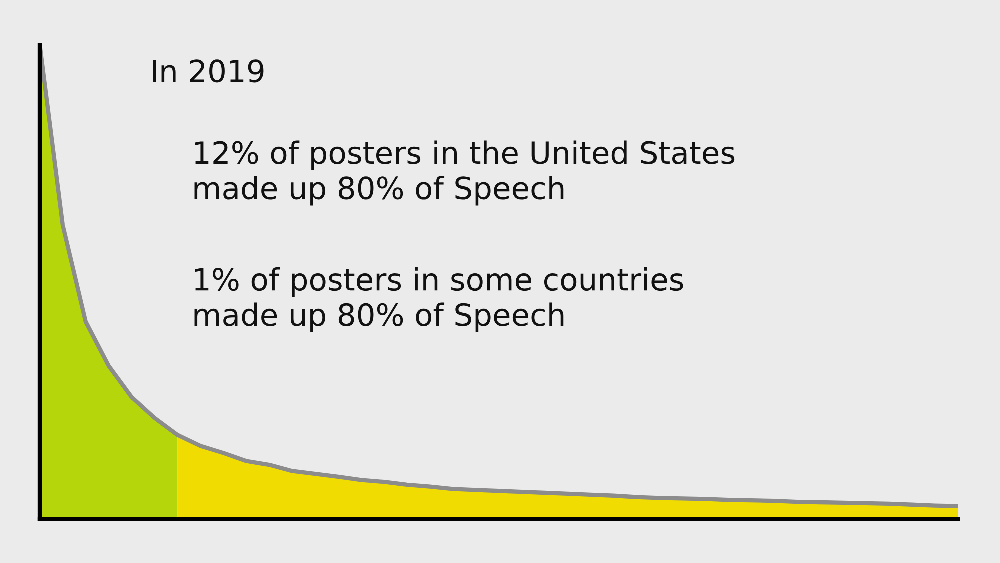 The width and height of the screenshot is (1000, 563). I want to click on annotation: In 2019, so click(208, 71).